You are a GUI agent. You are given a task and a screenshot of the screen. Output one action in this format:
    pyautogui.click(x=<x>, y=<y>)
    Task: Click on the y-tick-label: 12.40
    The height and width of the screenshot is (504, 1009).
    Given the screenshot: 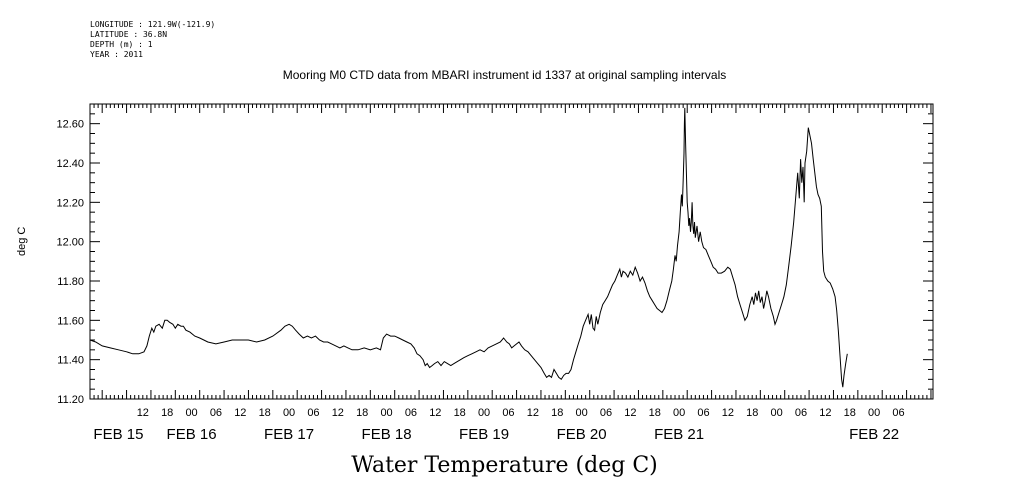 What is the action you would take?
    pyautogui.click(x=70, y=164)
    